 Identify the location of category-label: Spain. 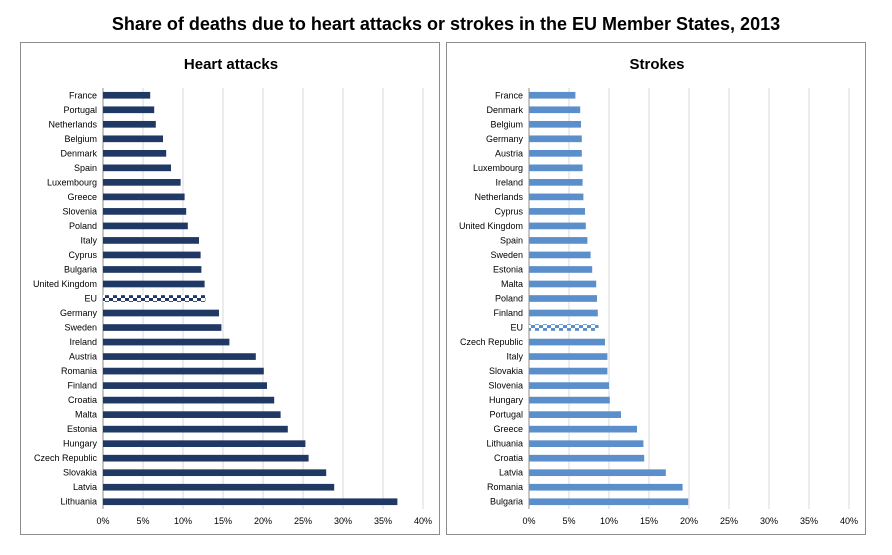
(85, 168).